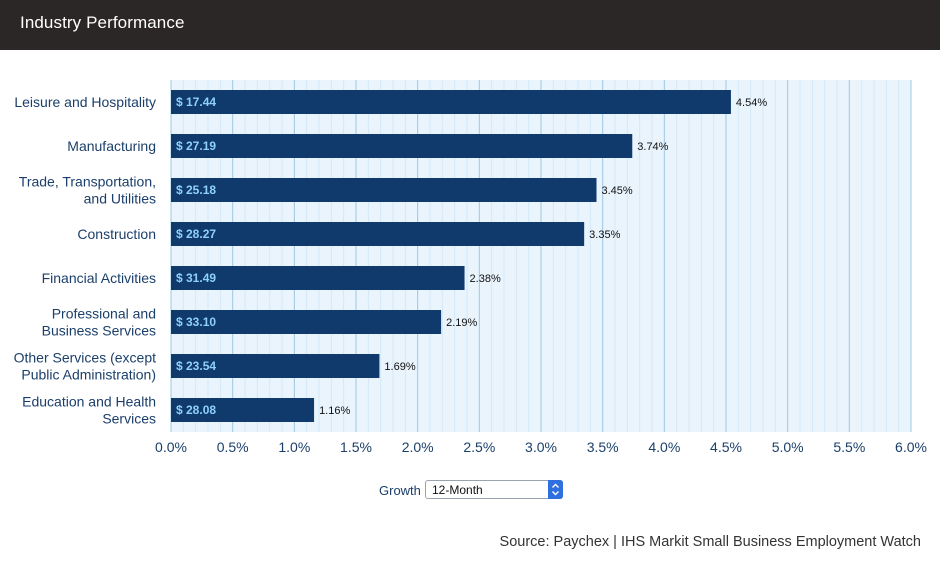 Image resolution: width=940 pixels, height=567 pixels. What do you see at coordinates (196, 190) in the screenshot?
I see `bar-label: $ 25.18` at bounding box center [196, 190].